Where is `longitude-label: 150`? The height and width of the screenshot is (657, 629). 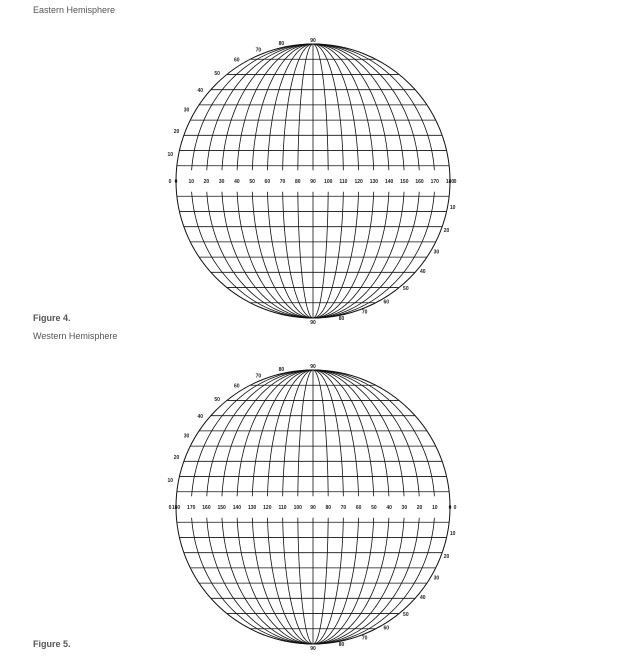 longitude-label: 150 is located at coordinates (221, 508).